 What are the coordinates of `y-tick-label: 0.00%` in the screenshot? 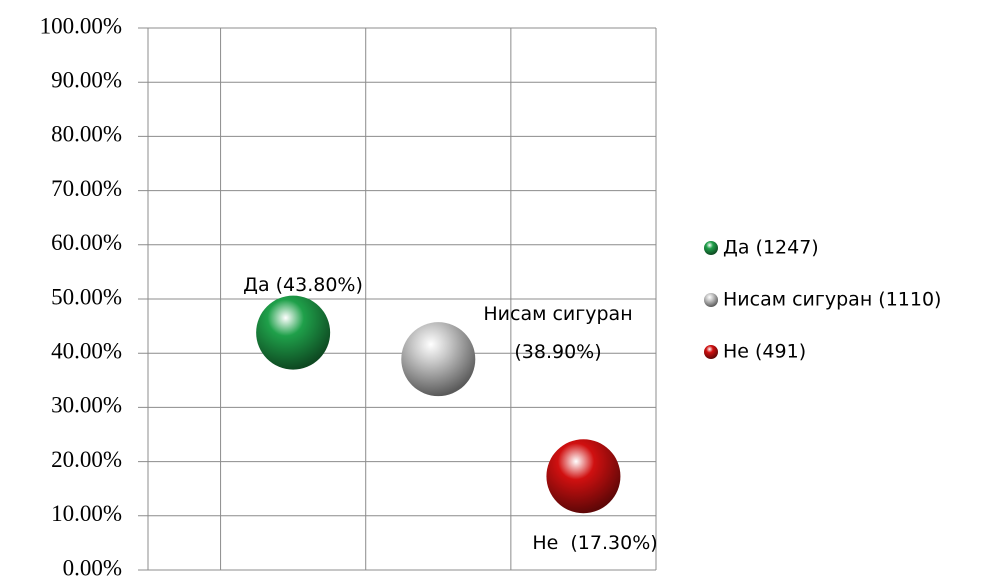 It's located at (92, 567).